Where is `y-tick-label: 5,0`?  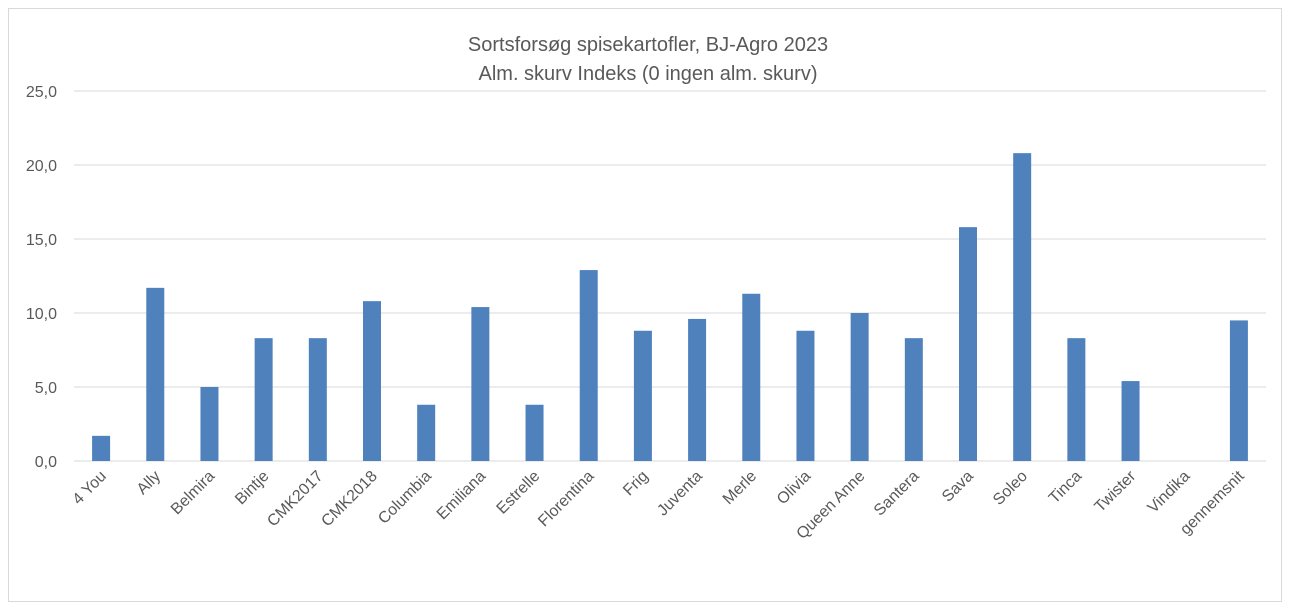 y-tick-label: 5,0 is located at coordinates (46, 388).